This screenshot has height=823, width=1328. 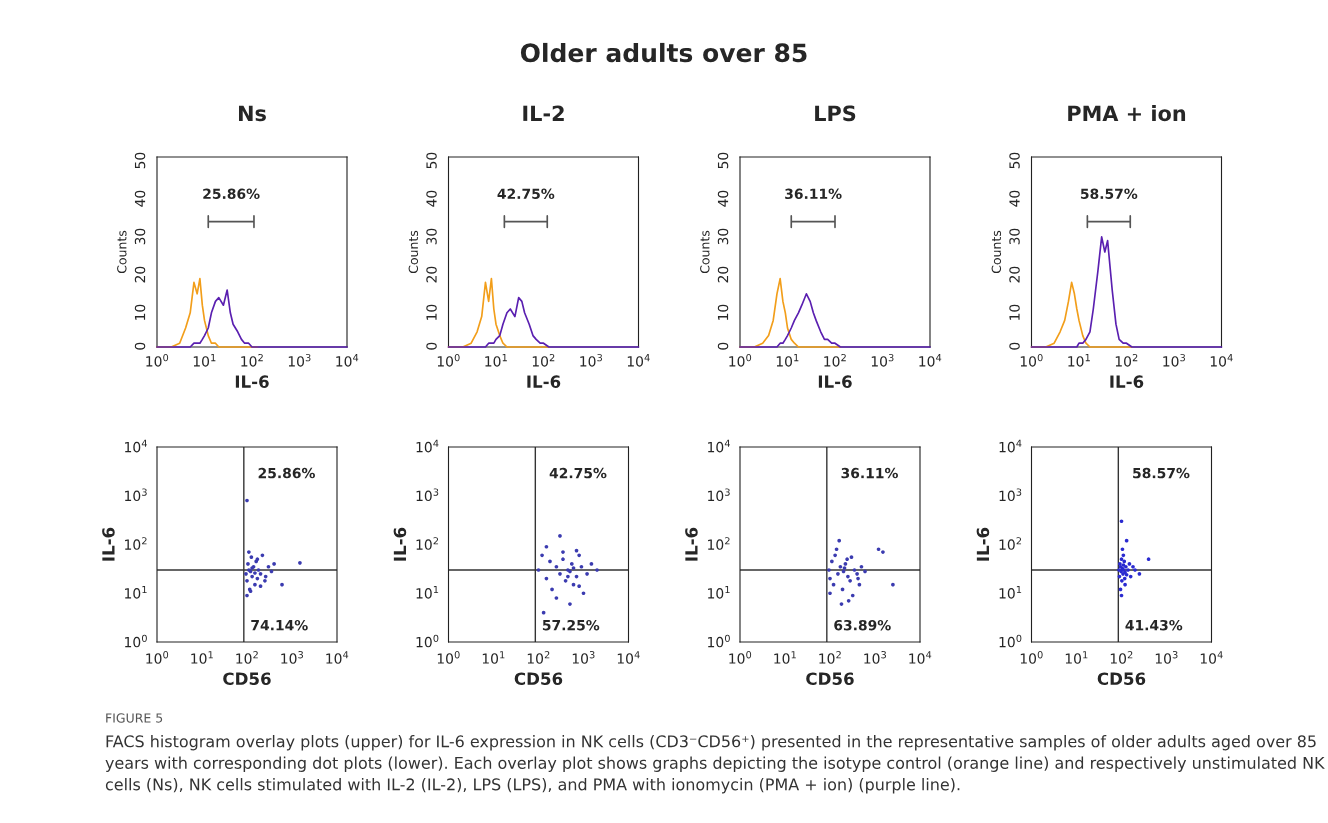 I want to click on caption: FIGURE 5, so click(x=134, y=718).